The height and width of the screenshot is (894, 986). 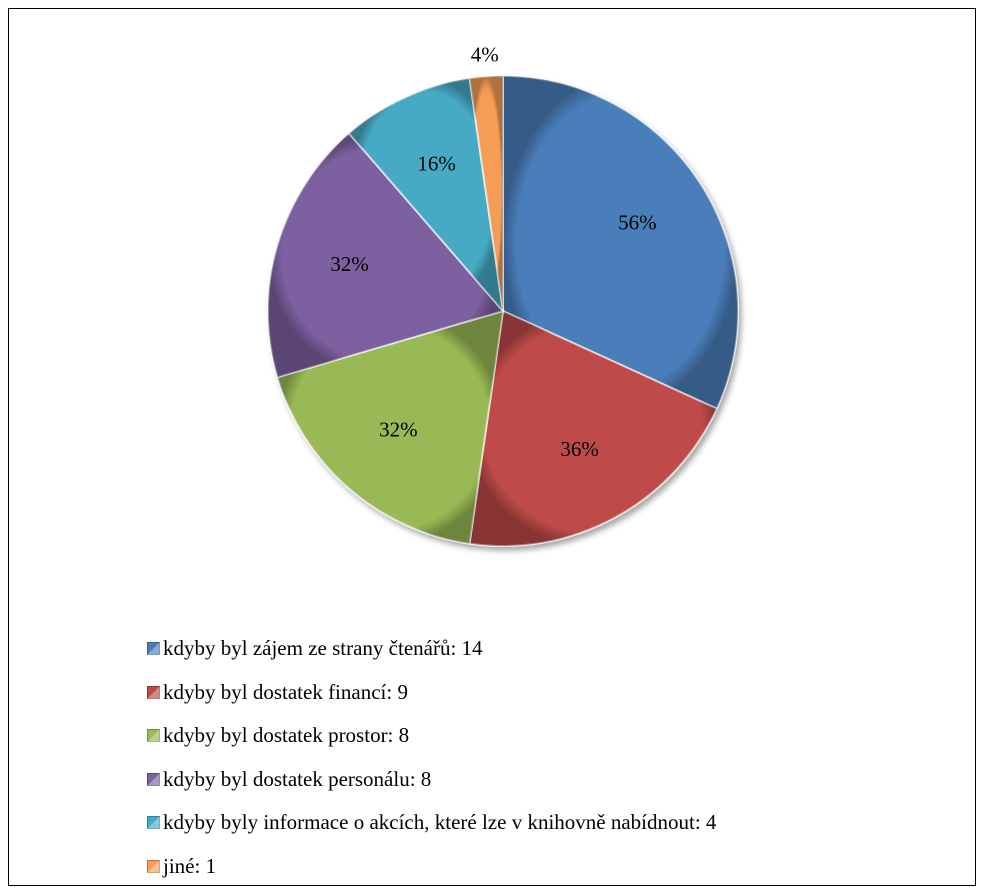 What do you see at coordinates (349, 264) in the screenshot?
I see `pie-slice-label-3: 32%` at bounding box center [349, 264].